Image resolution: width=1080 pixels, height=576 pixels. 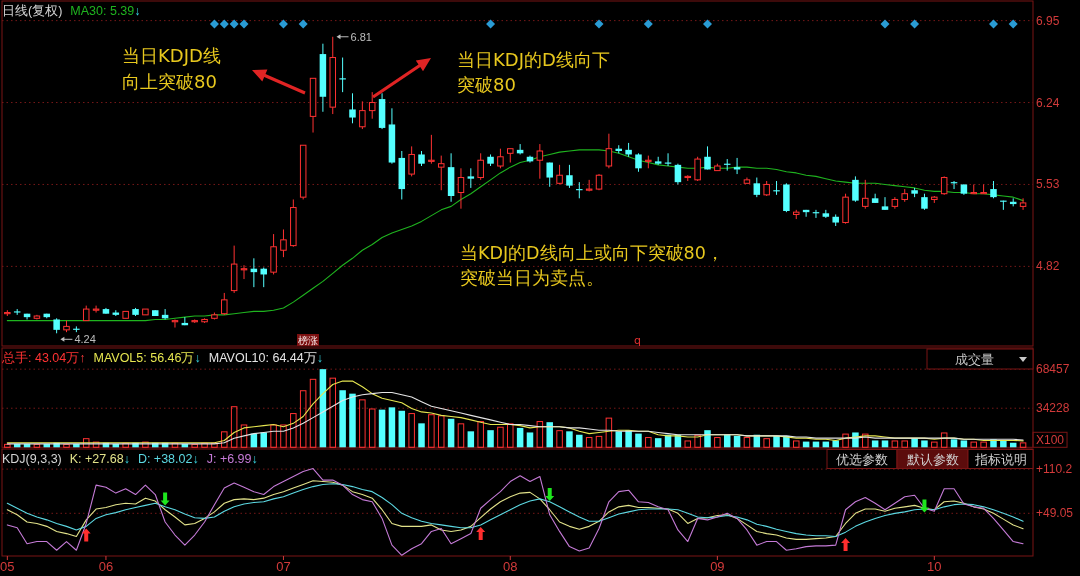 I want to click on y-tick-label: 6.24, so click(x=1048, y=102).